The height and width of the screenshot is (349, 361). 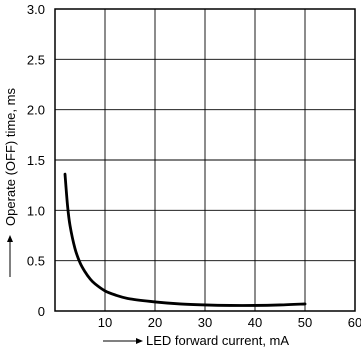 What do you see at coordinates (105, 322) in the screenshot?
I see `x-tick-label: 10` at bounding box center [105, 322].